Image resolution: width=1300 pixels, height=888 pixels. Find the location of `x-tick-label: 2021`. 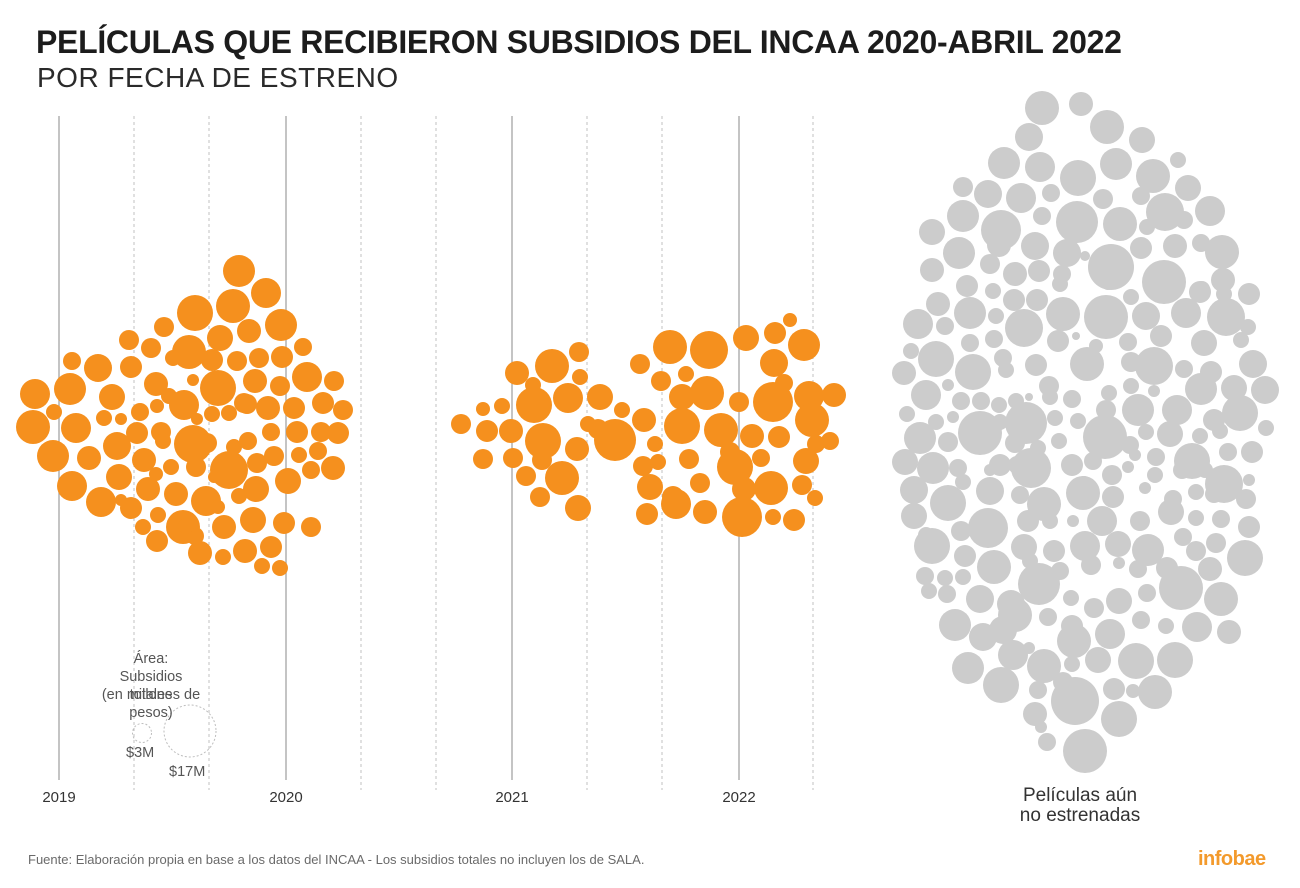

x-tick-label: 2021 is located at coordinates (512, 797).